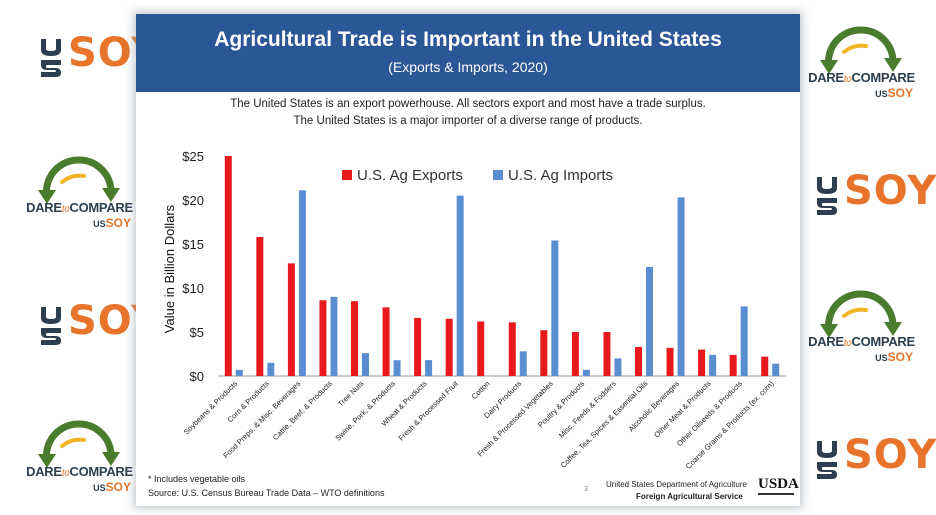 This screenshot has height=515, width=936. What do you see at coordinates (211, 408) in the screenshot?
I see `x-tick-label: Soybeans & Products` at bounding box center [211, 408].